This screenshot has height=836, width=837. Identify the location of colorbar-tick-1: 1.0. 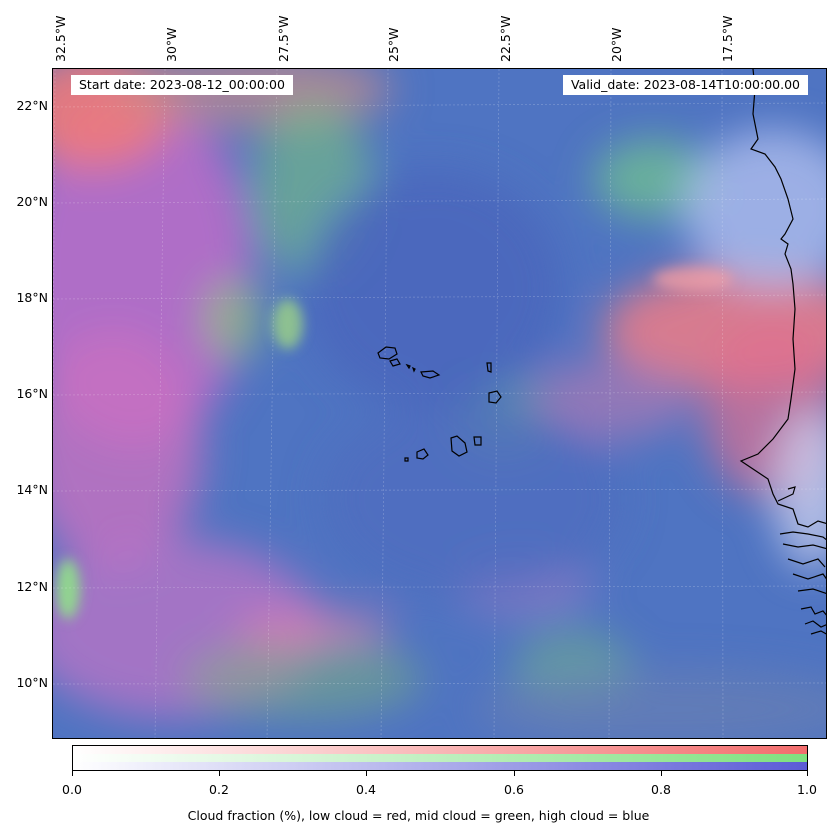
(807, 789).